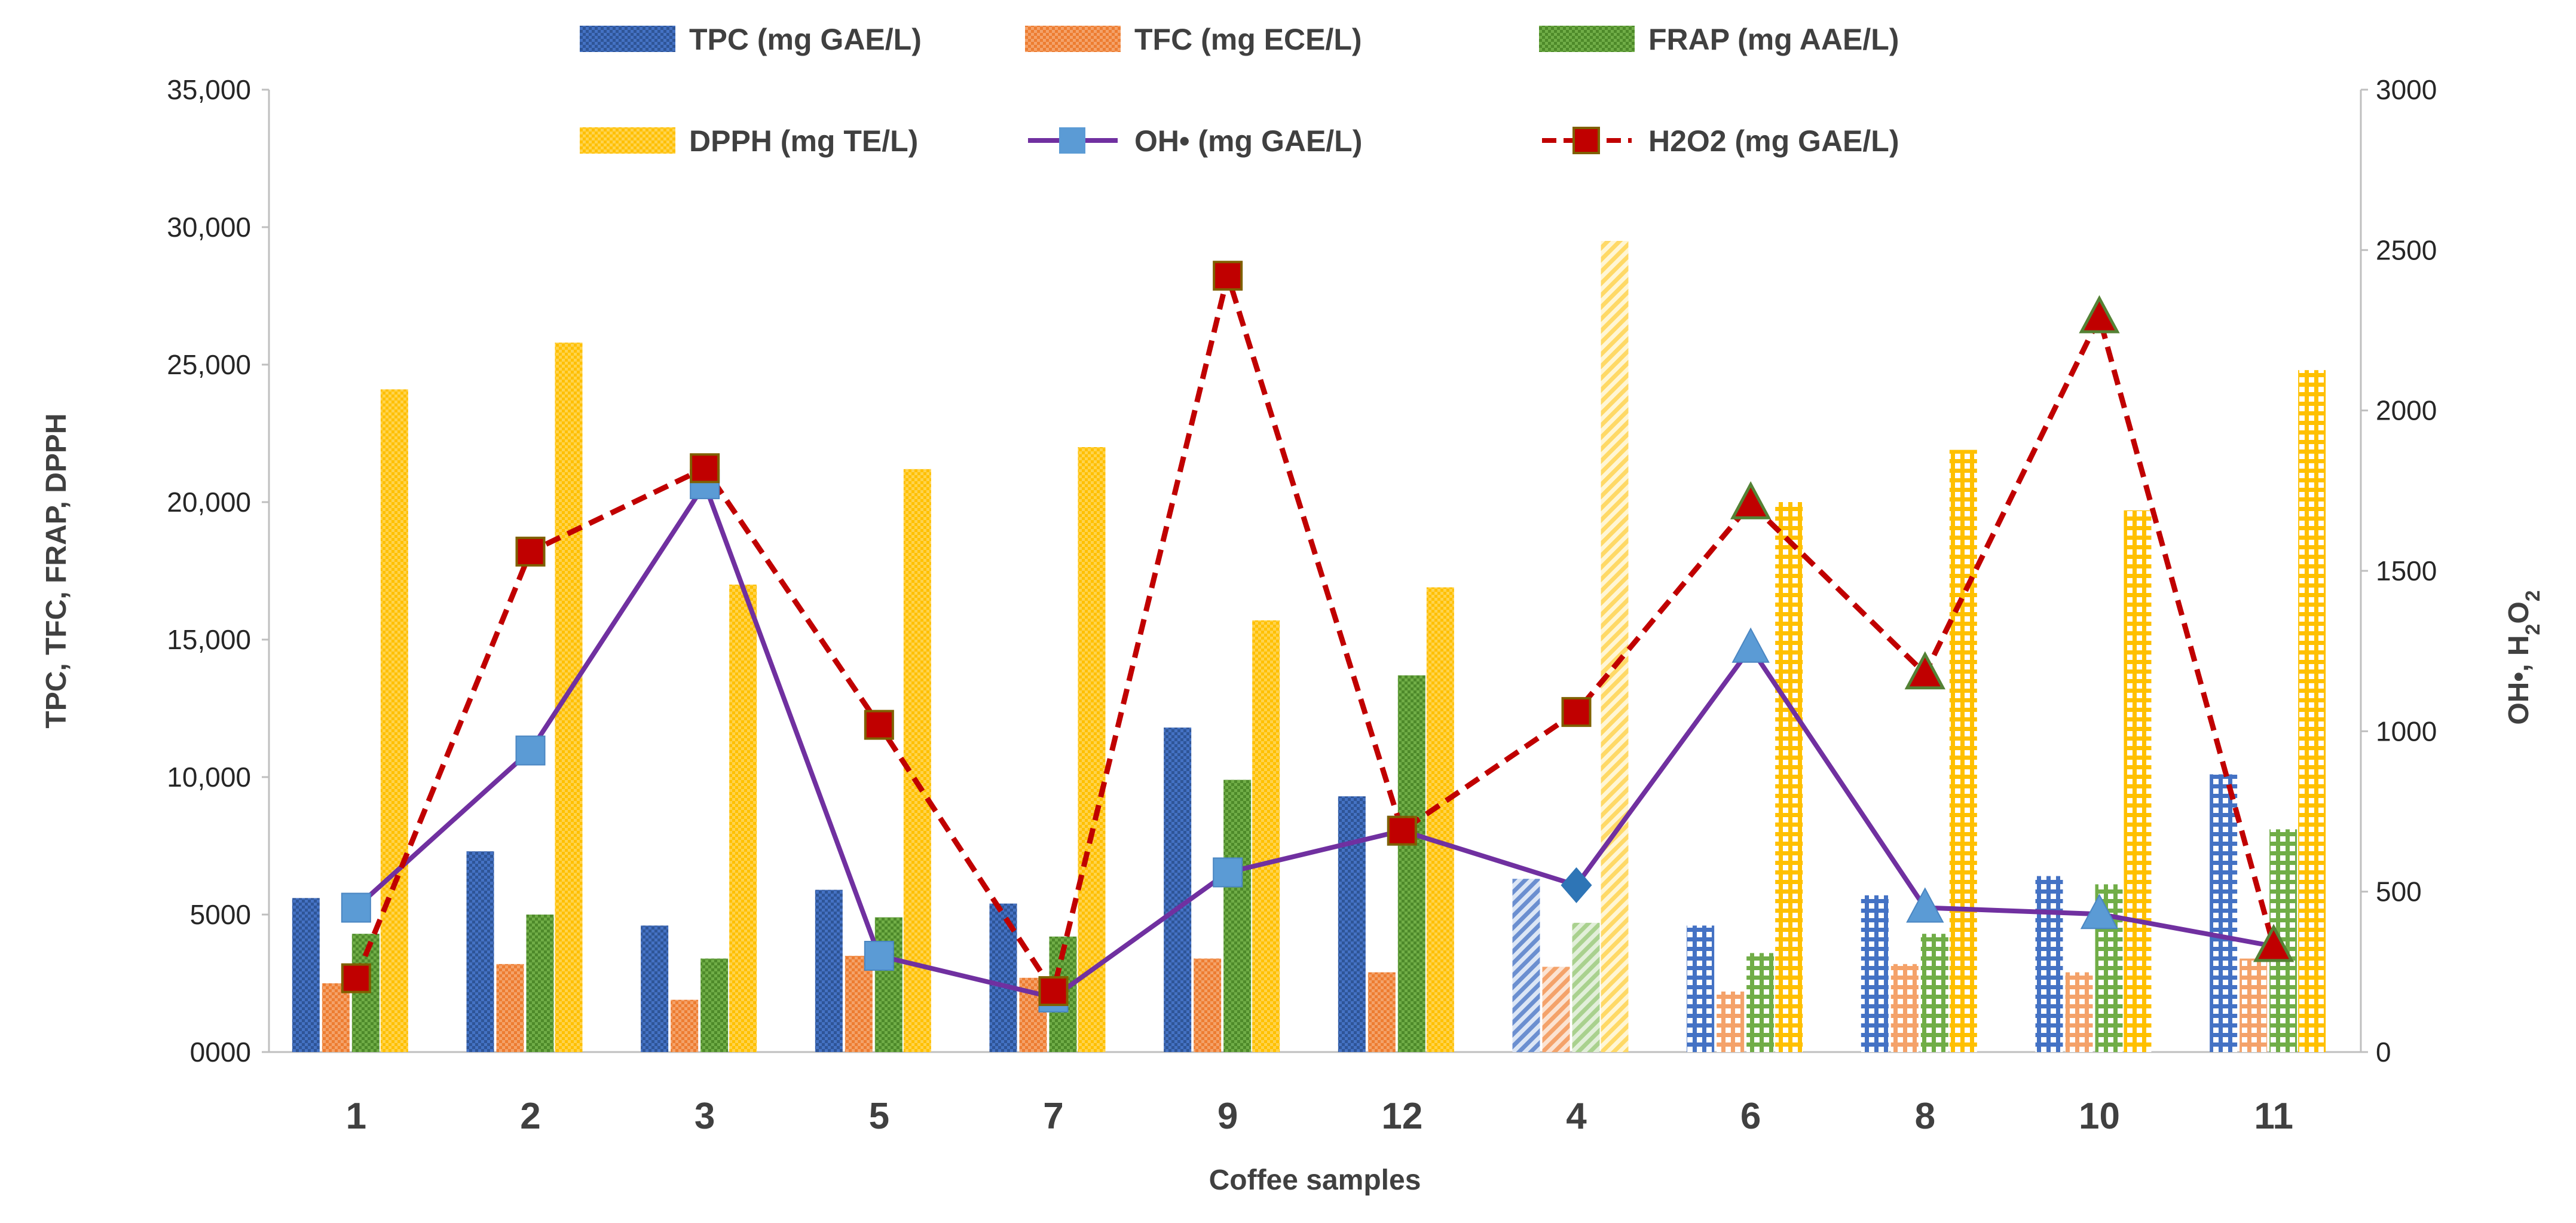 The width and height of the screenshot is (2576, 1223). I want to click on legend-item-blue: TPC (mg GAE/L), so click(751, 40).